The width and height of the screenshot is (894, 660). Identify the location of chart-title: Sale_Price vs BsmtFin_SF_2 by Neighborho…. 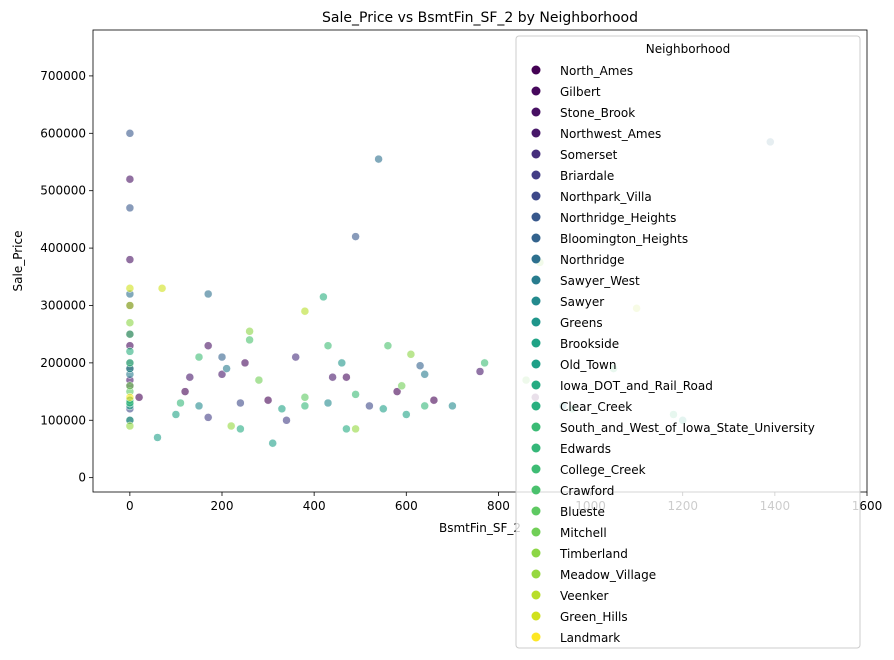
(480, 18).